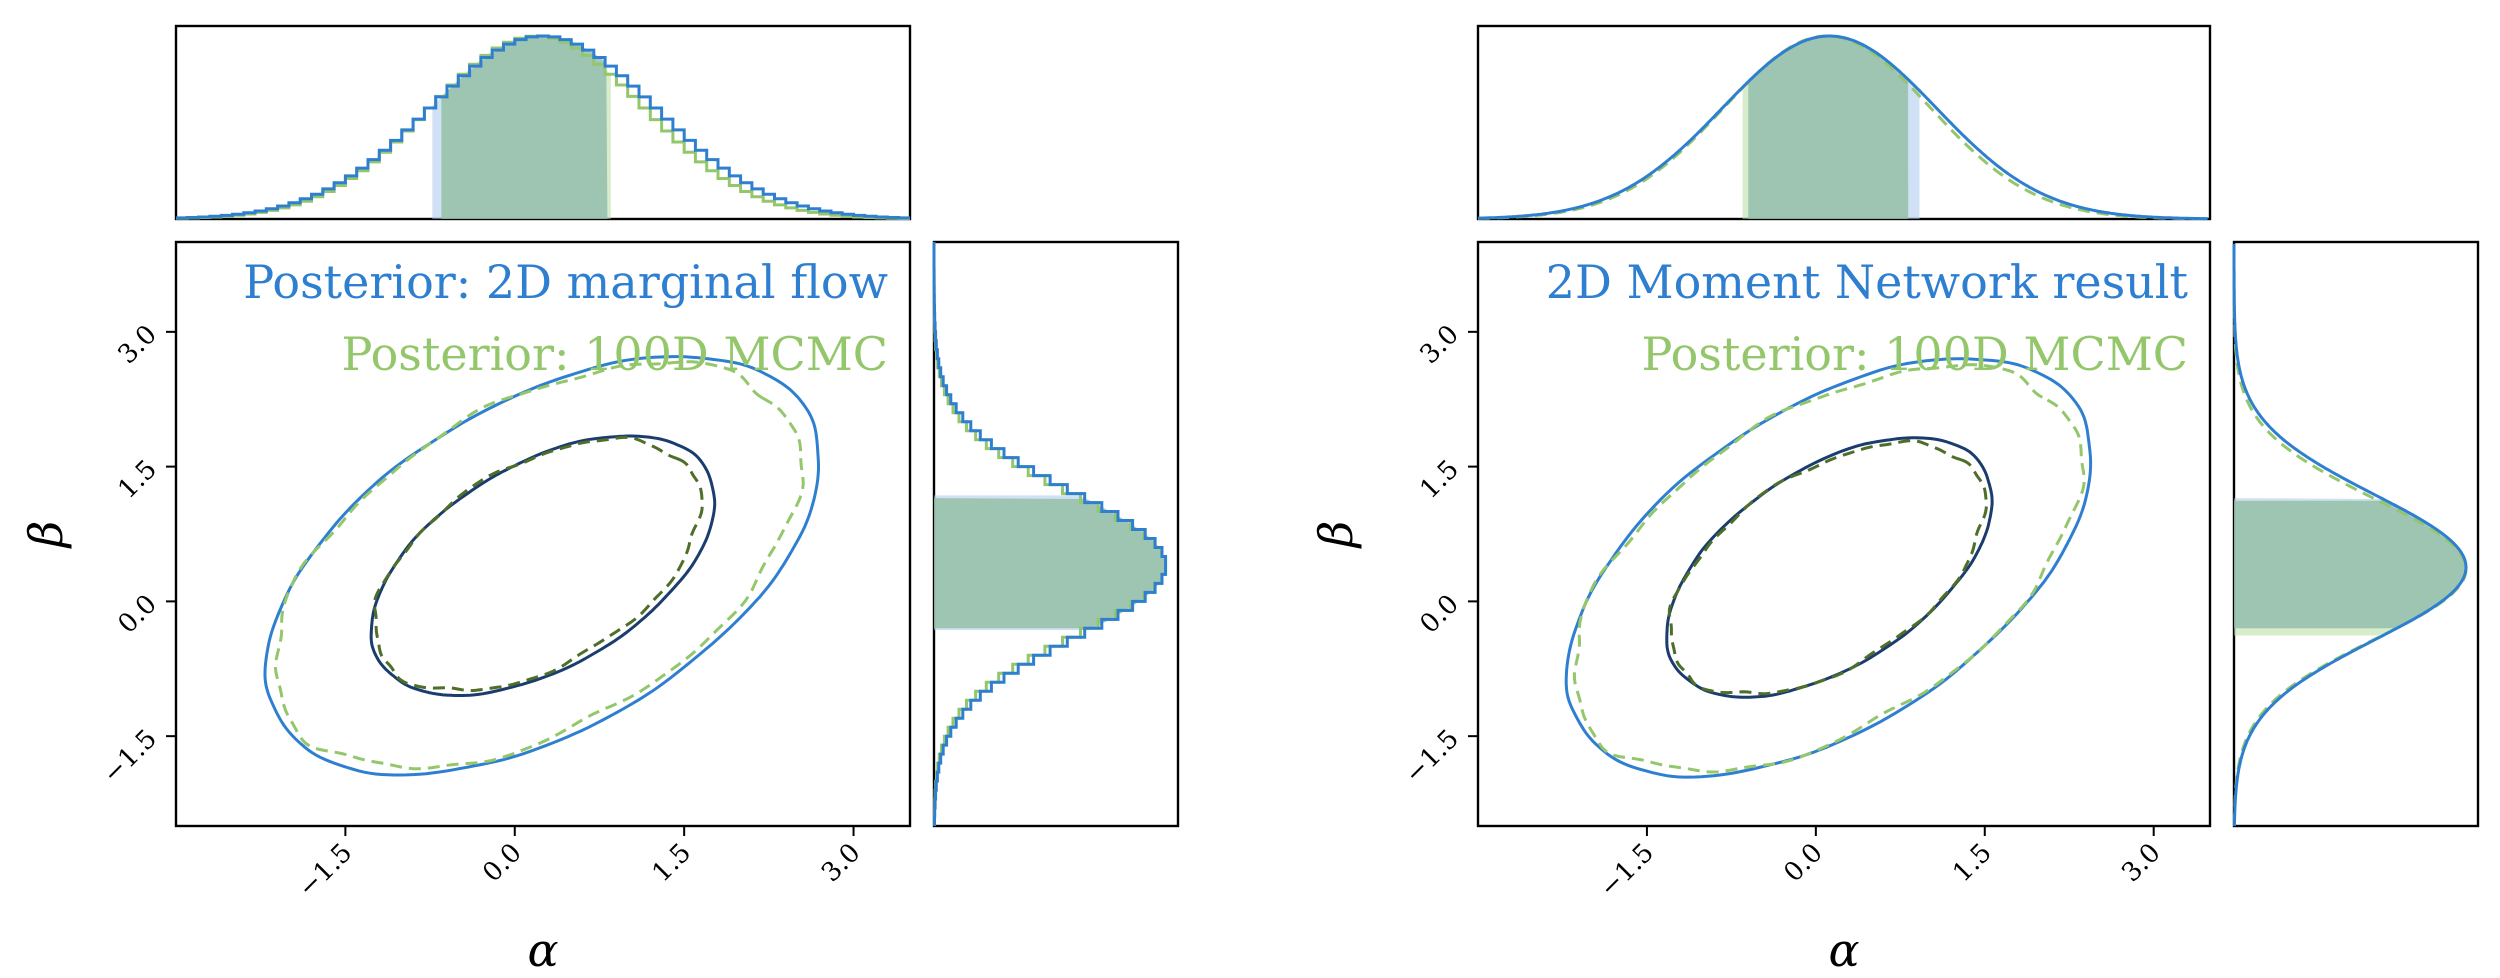 The height and width of the screenshot is (978, 2500). Describe the element at coordinates (1336, 535) in the screenshot. I see `right-ylabel: β` at that location.